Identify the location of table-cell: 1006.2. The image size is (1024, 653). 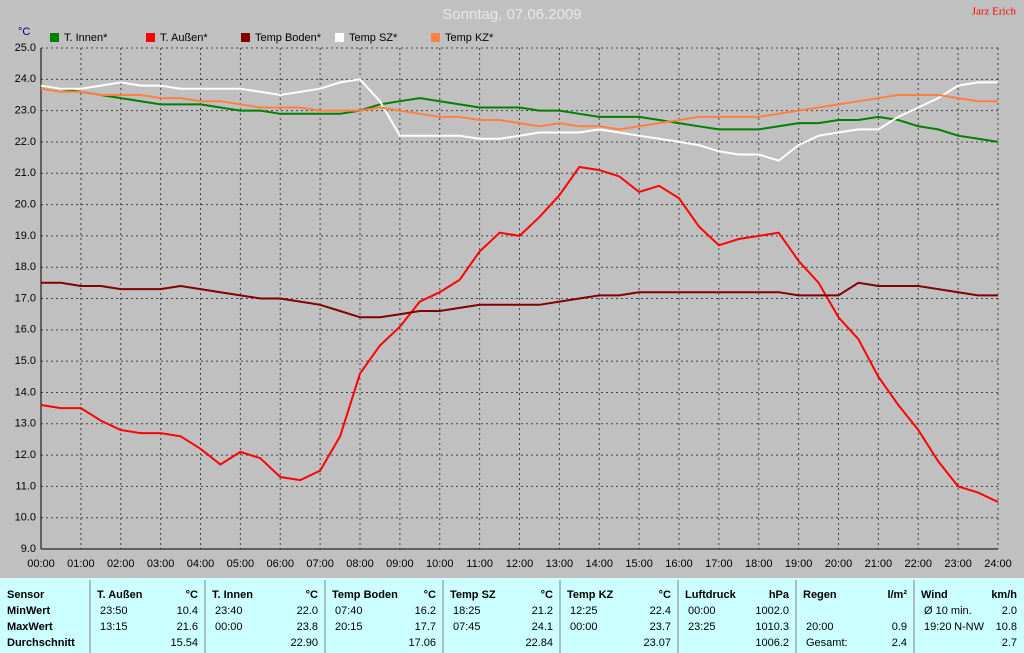
(772, 643).